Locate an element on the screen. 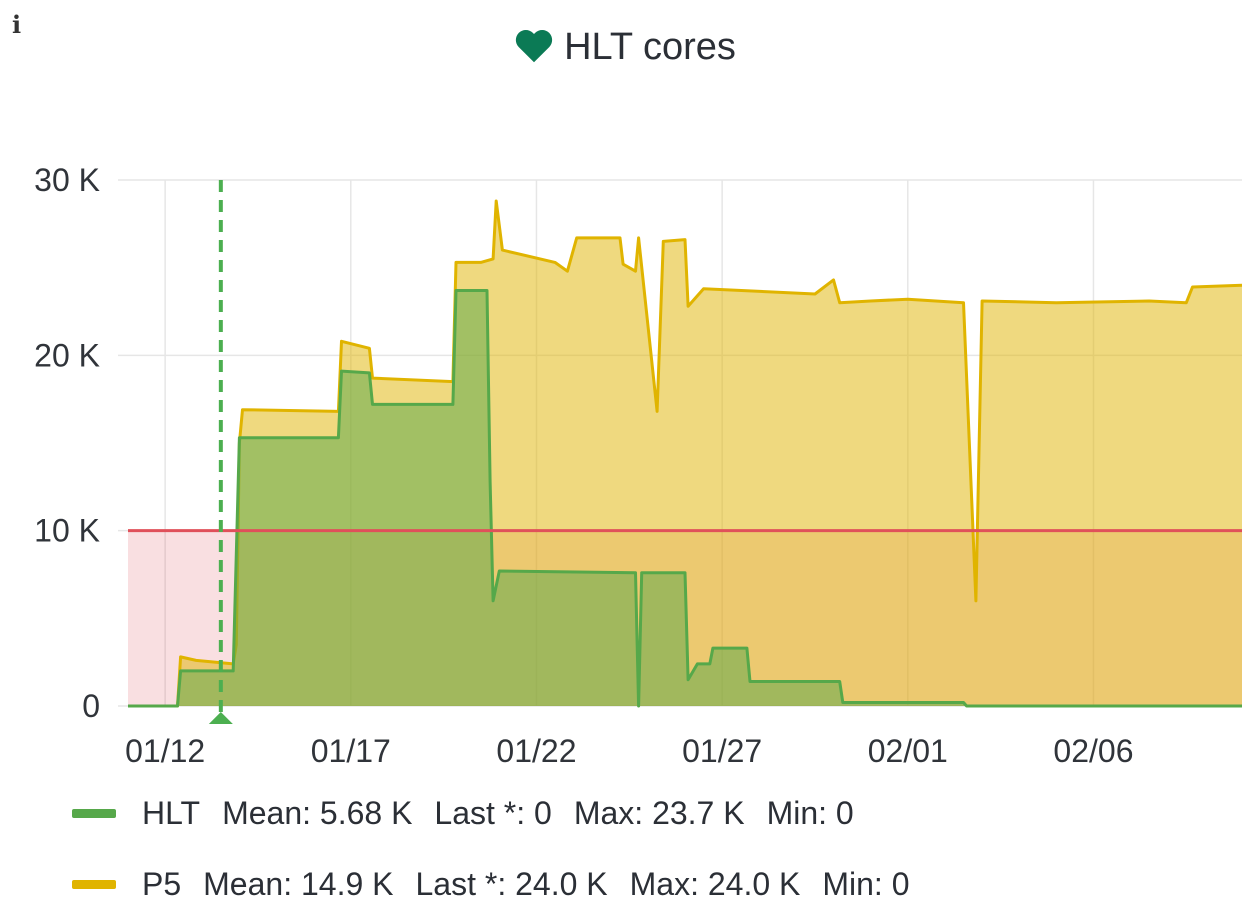  info-icon: i is located at coordinates (17, 24).